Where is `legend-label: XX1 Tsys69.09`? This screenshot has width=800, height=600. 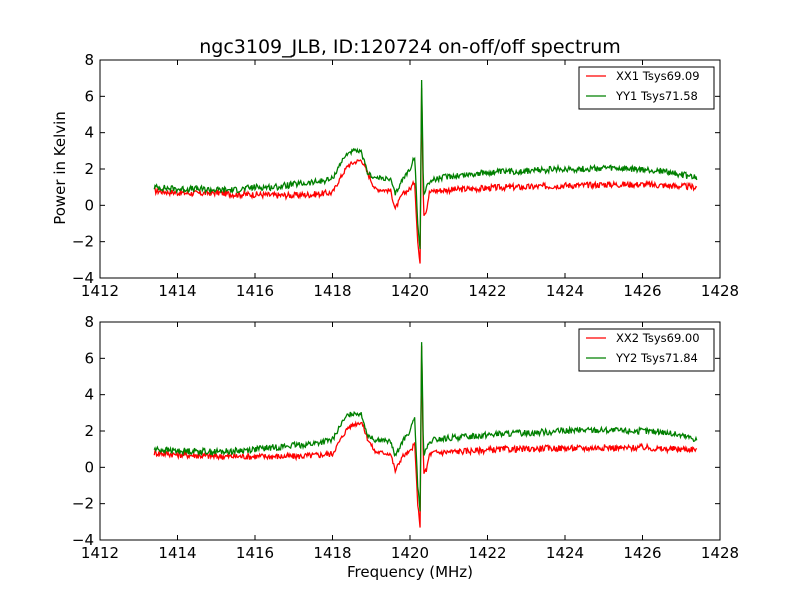 legend-label: XX1 Tsys69.09 is located at coordinates (658, 76).